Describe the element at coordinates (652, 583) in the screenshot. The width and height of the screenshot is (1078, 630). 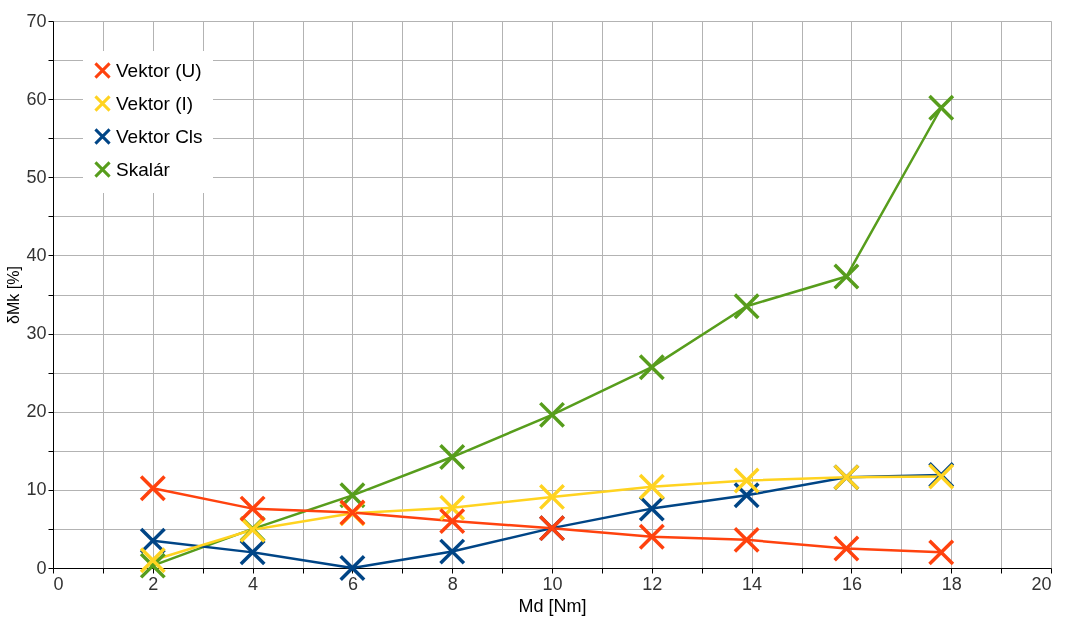
I see `x-tick-label: 12` at that location.